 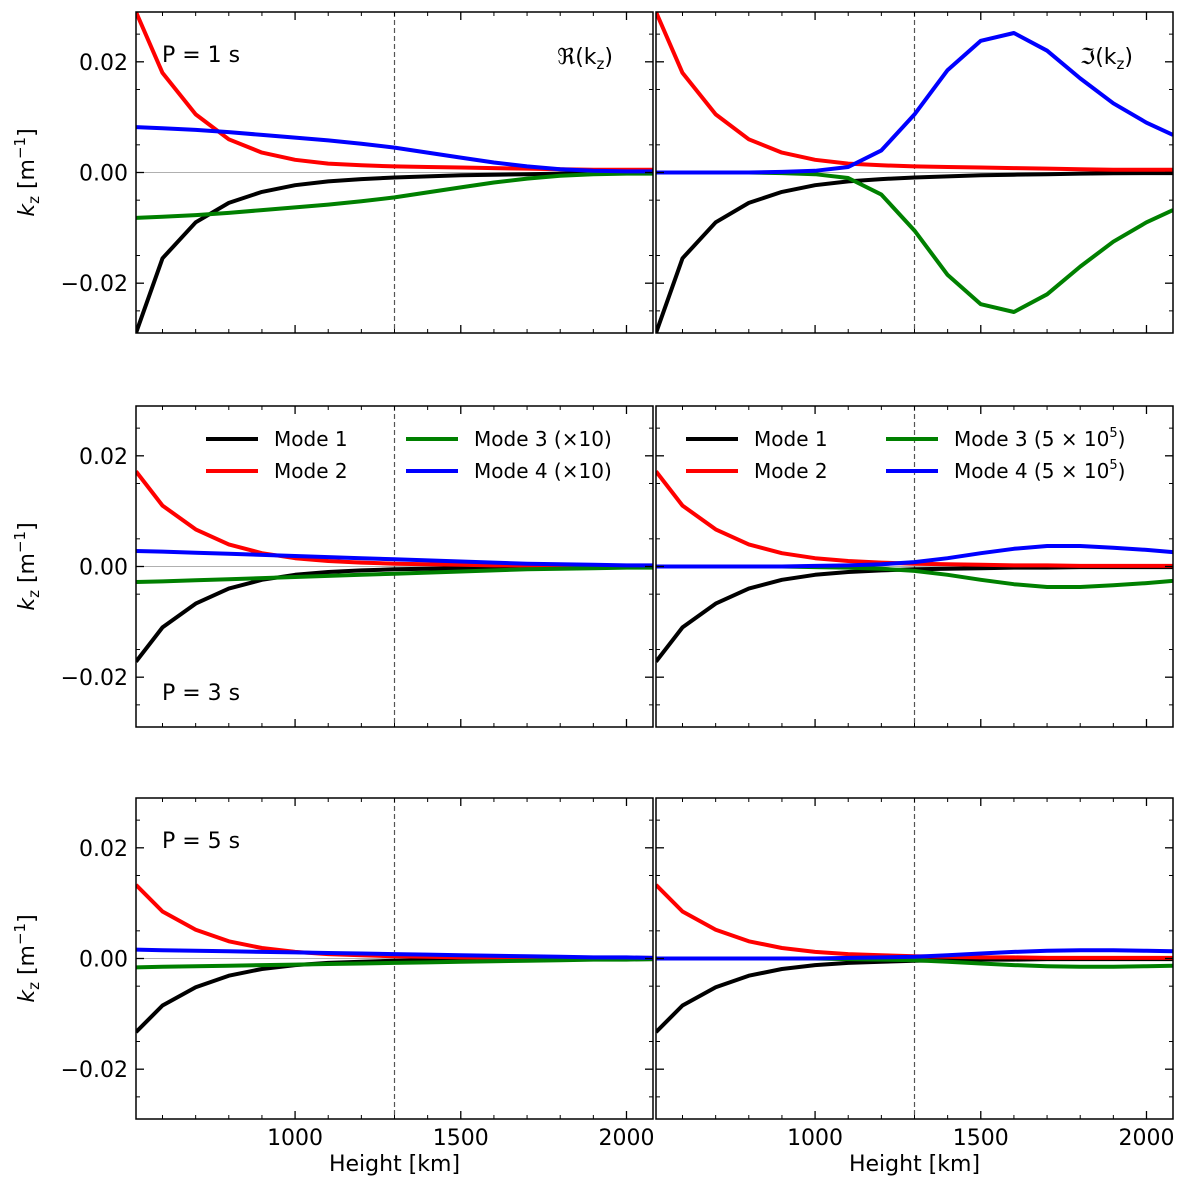 I want to click on legend-label-text: Mode 4 (5 × 10, so click(x=1031, y=471).